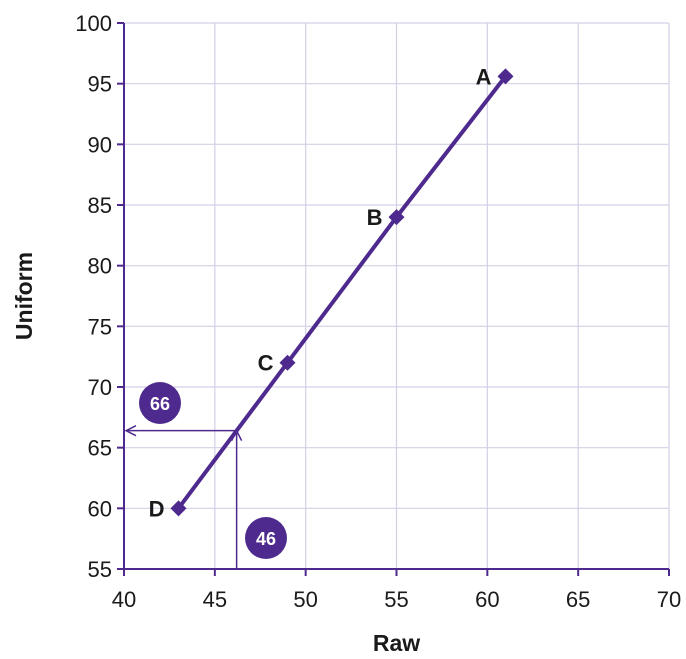 This screenshot has width=686, height=659. Describe the element at coordinates (215, 599) in the screenshot. I see `x-tick-label: 45` at that location.